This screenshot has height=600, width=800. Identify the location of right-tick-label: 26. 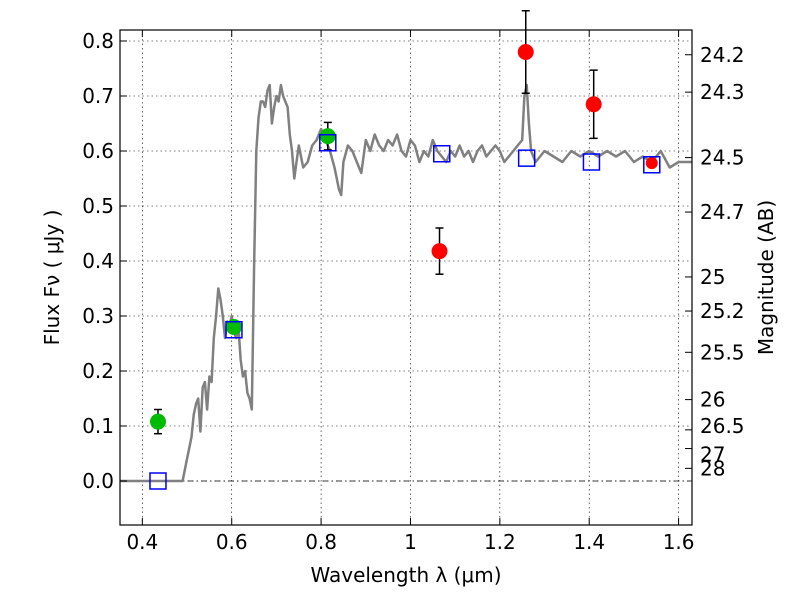
(712, 400).